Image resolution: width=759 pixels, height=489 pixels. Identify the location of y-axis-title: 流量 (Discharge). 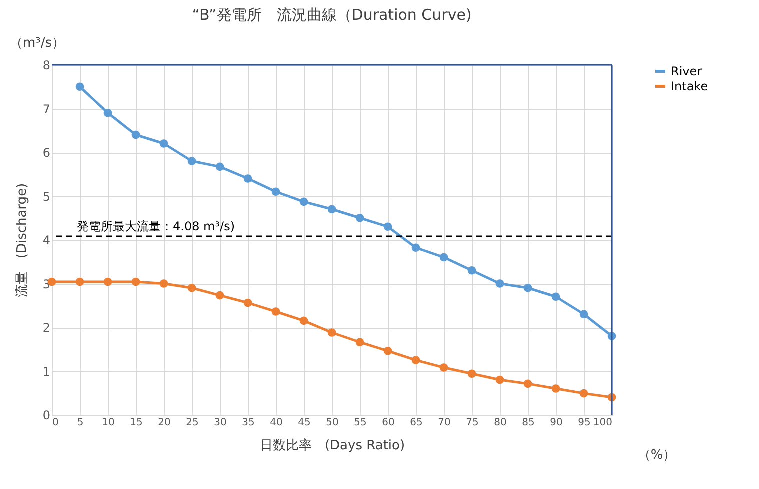
(22, 240).